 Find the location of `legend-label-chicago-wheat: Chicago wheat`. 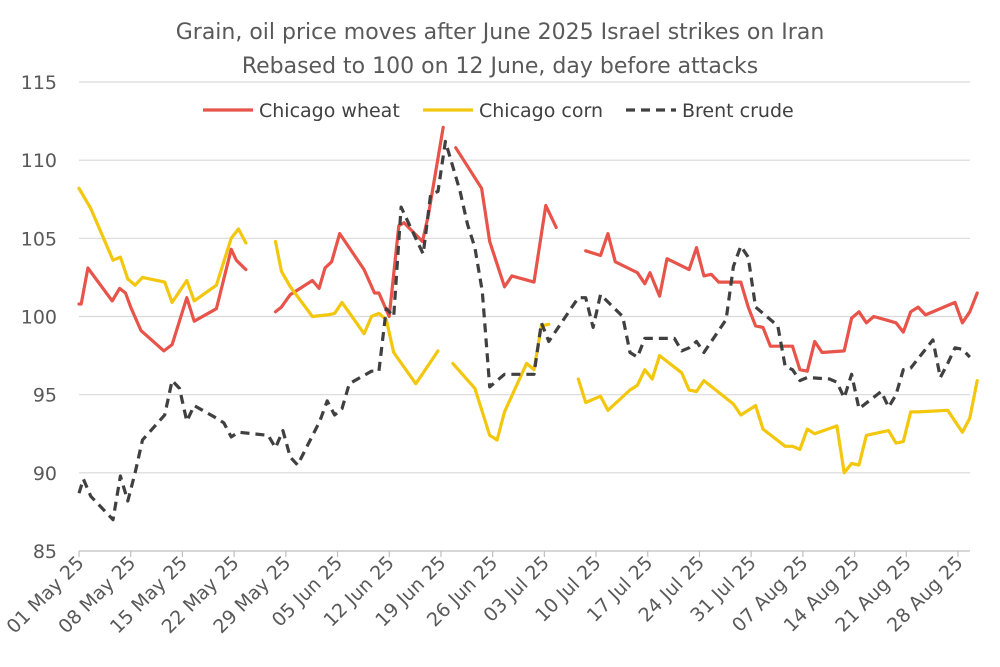

legend-label-chicago-wheat: Chicago wheat is located at coordinates (329, 111).